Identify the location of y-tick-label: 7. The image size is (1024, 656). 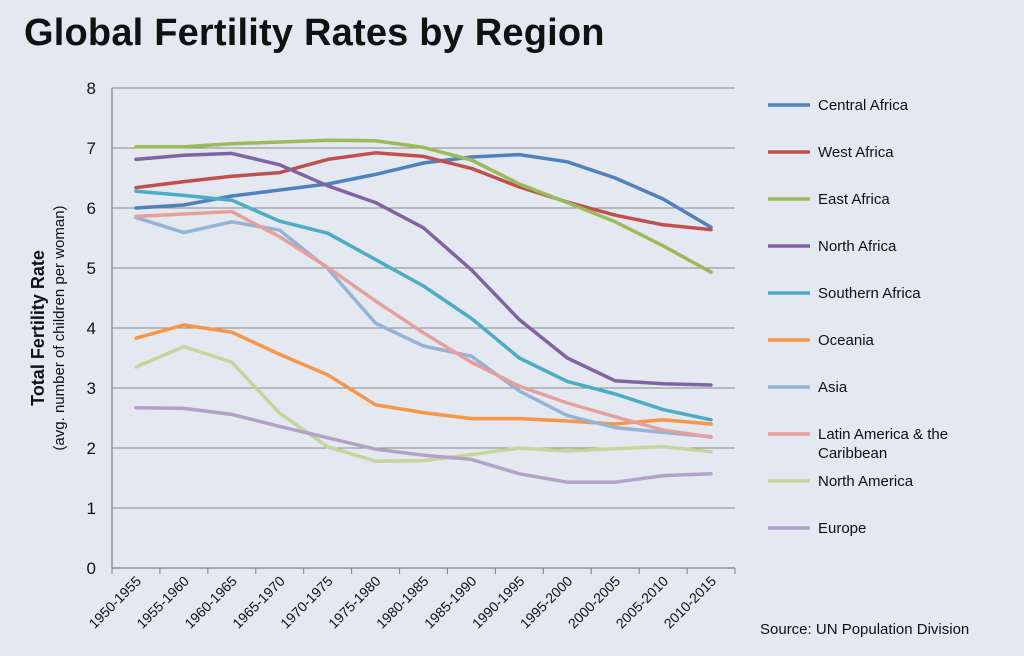
(91, 148).